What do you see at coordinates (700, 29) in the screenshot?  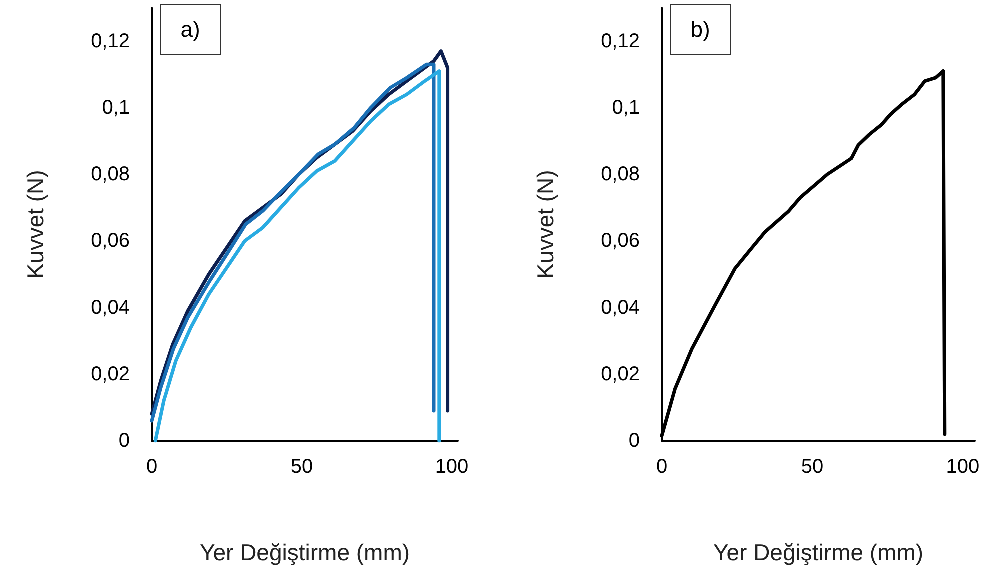 I see `annotation: b)` at bounding box center [700, 29].